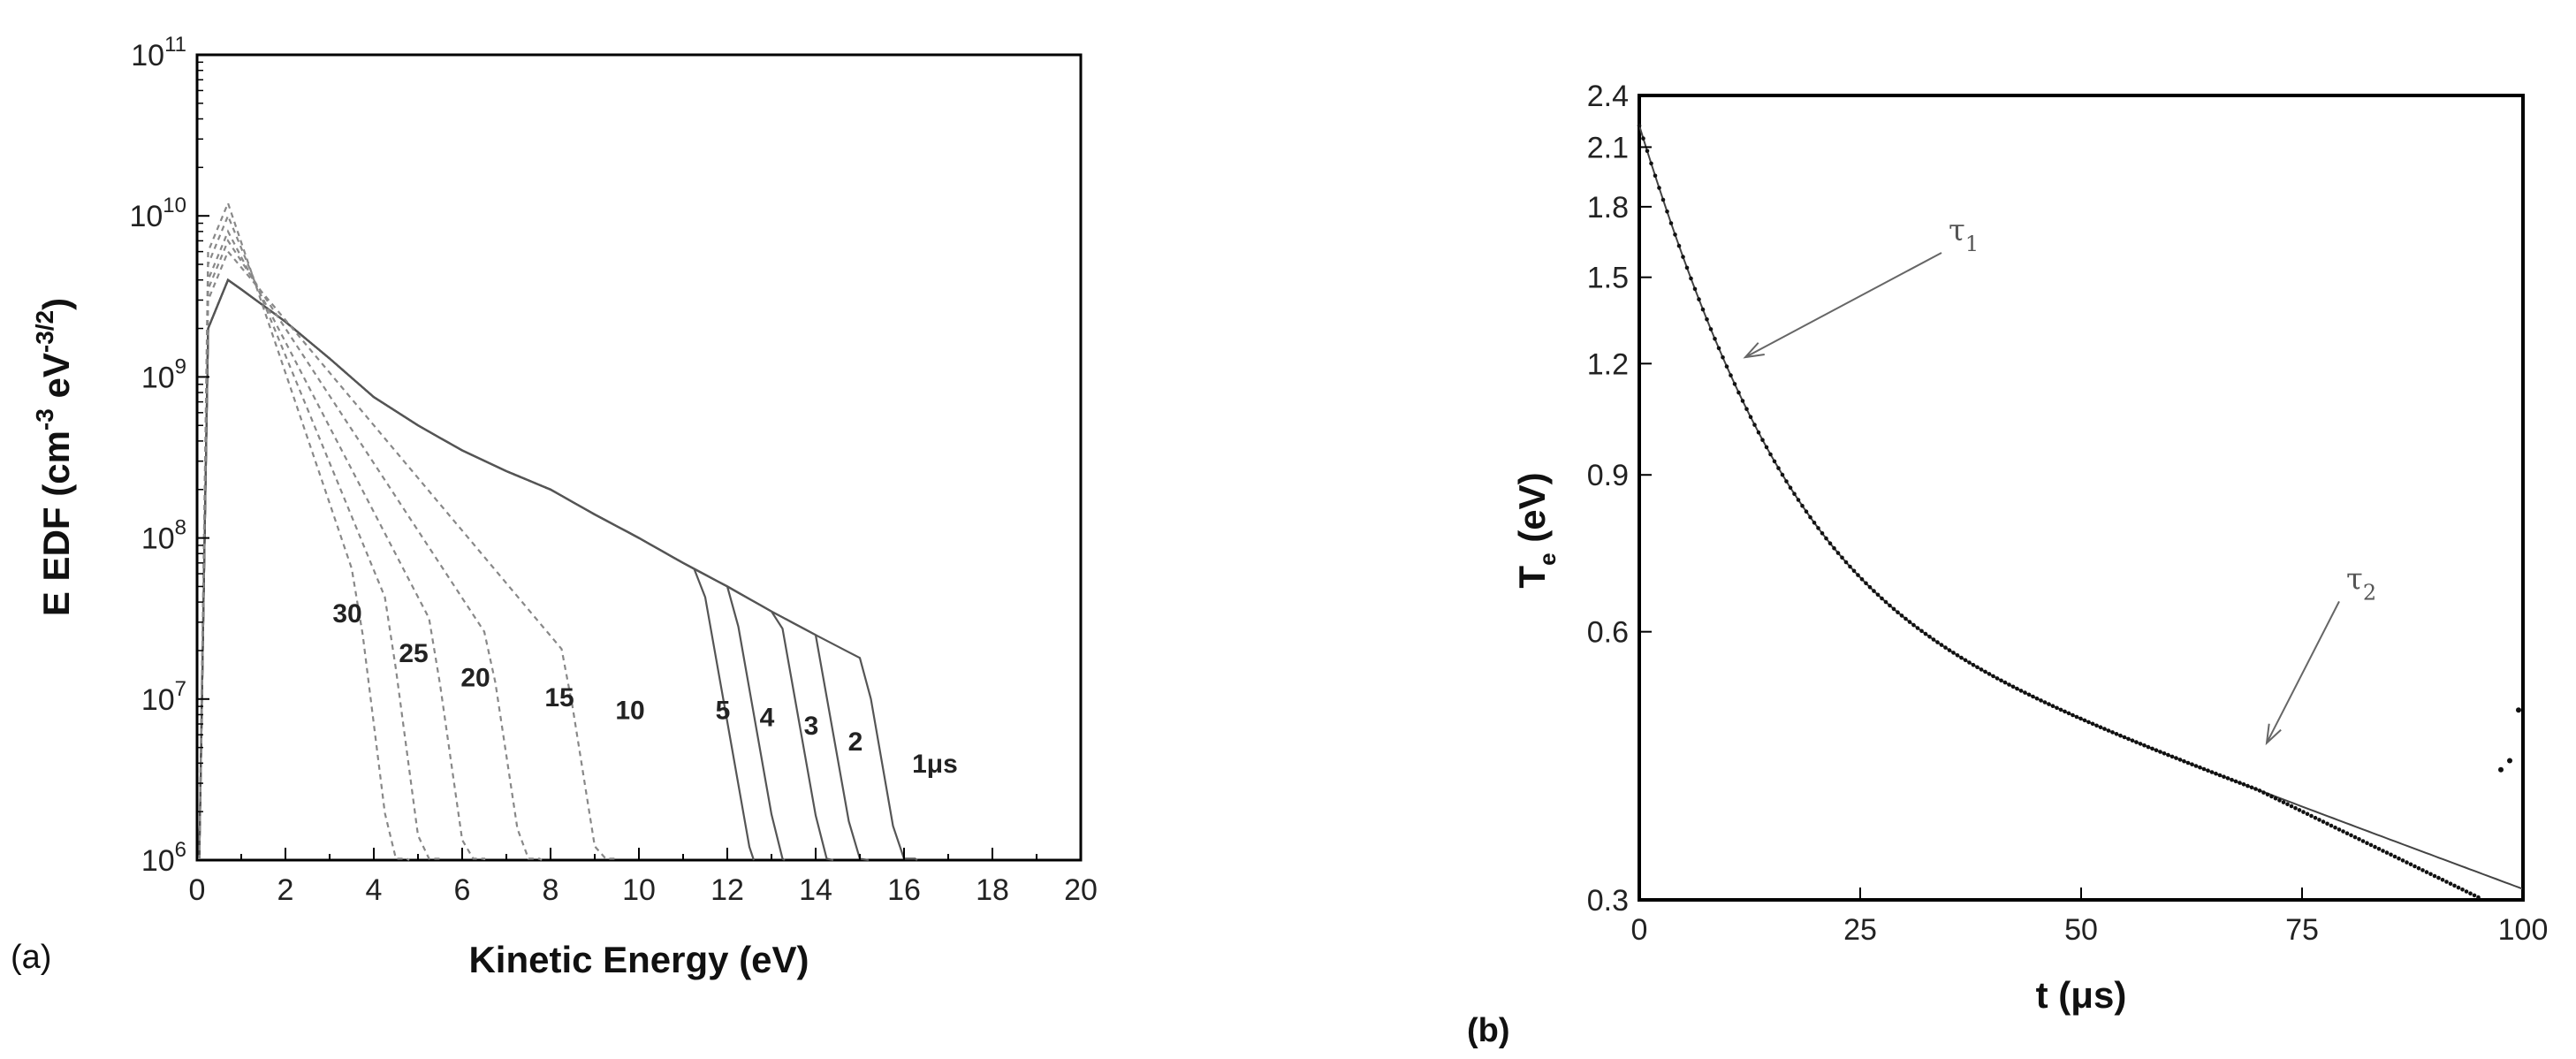  I want to click on panel-b-annotations: τ1 τ2, so click(2059, 479).